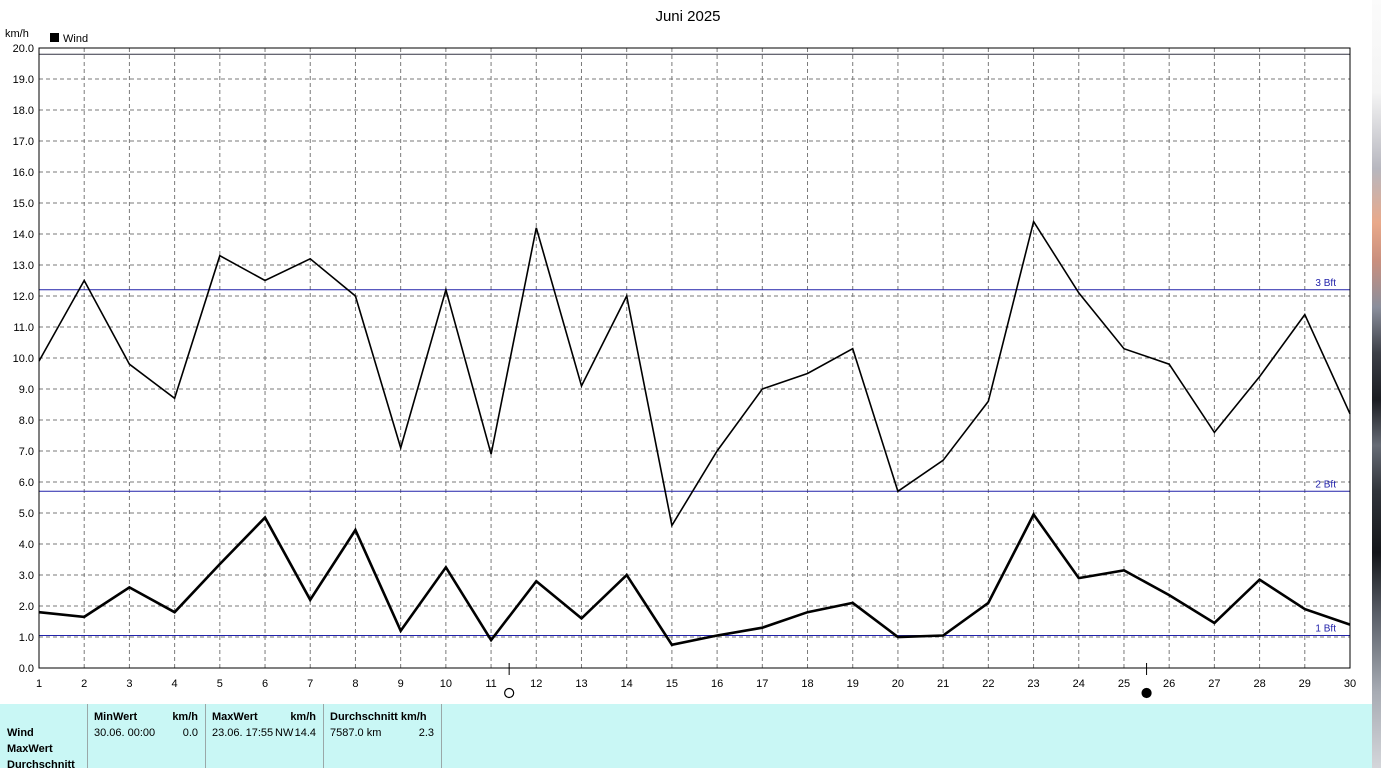  Describe the element at coordinates (355, 684) in the screenshot. I see `x-tick-label: 8` at that location.